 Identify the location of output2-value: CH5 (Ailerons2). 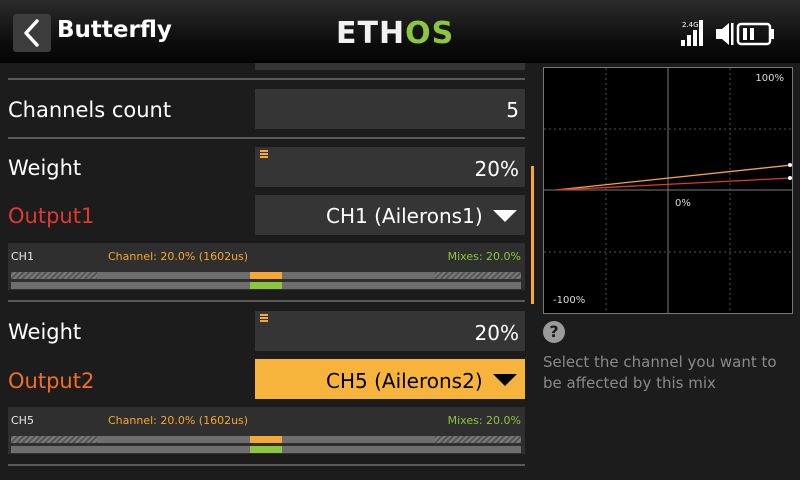
(404, 381).